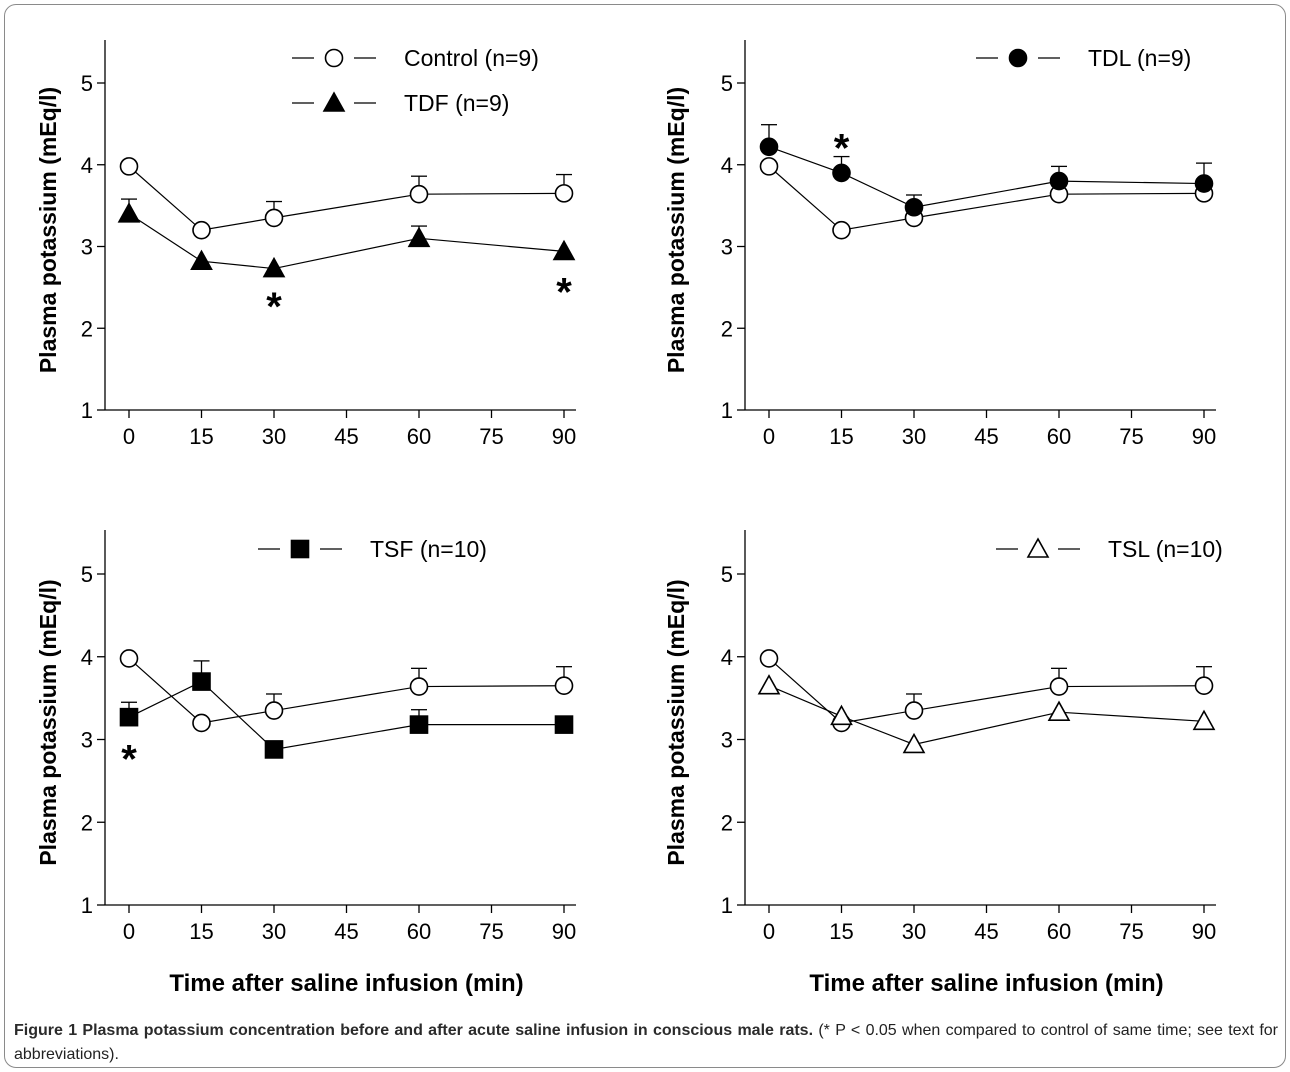 This screenshot has width=1290, height=1072. I want to click on legend-entry: TDF (n=9), so click(400, 103).